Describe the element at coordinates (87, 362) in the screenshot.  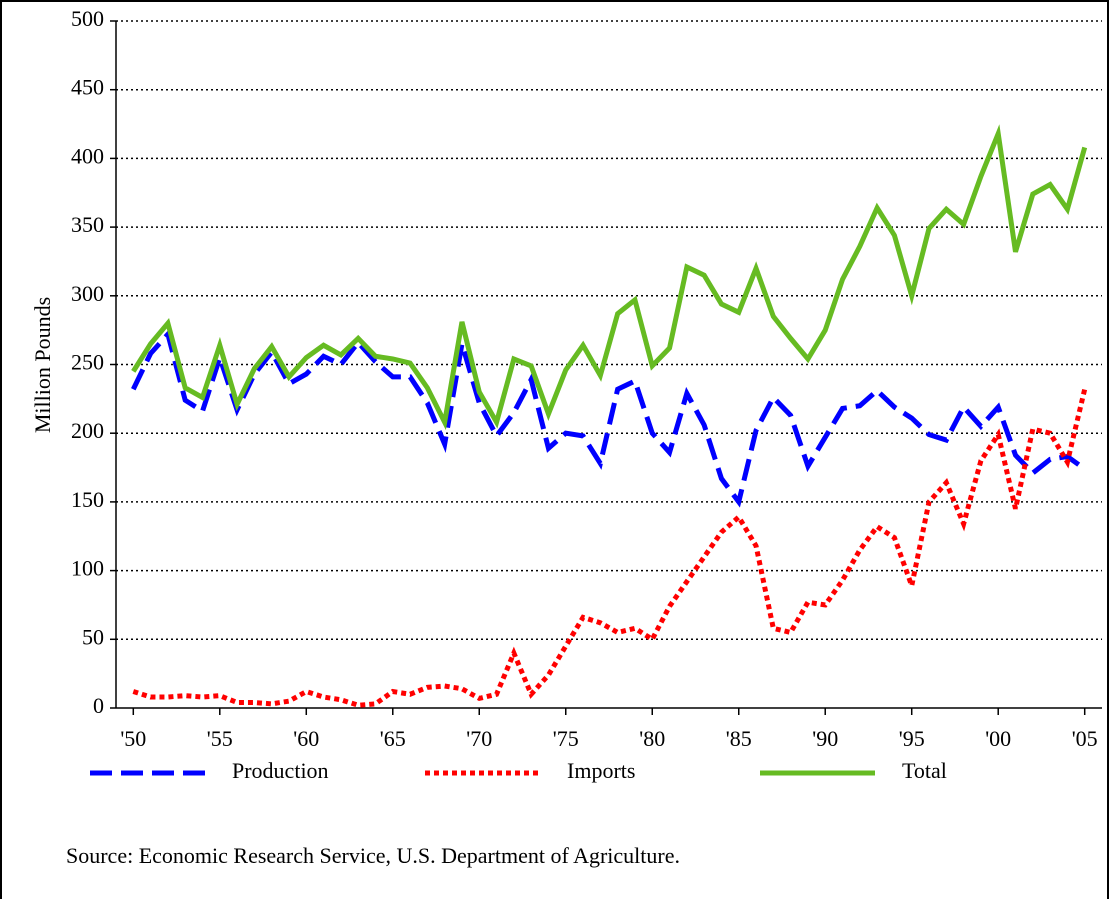
I see `y-tick-label: 250` at that location.